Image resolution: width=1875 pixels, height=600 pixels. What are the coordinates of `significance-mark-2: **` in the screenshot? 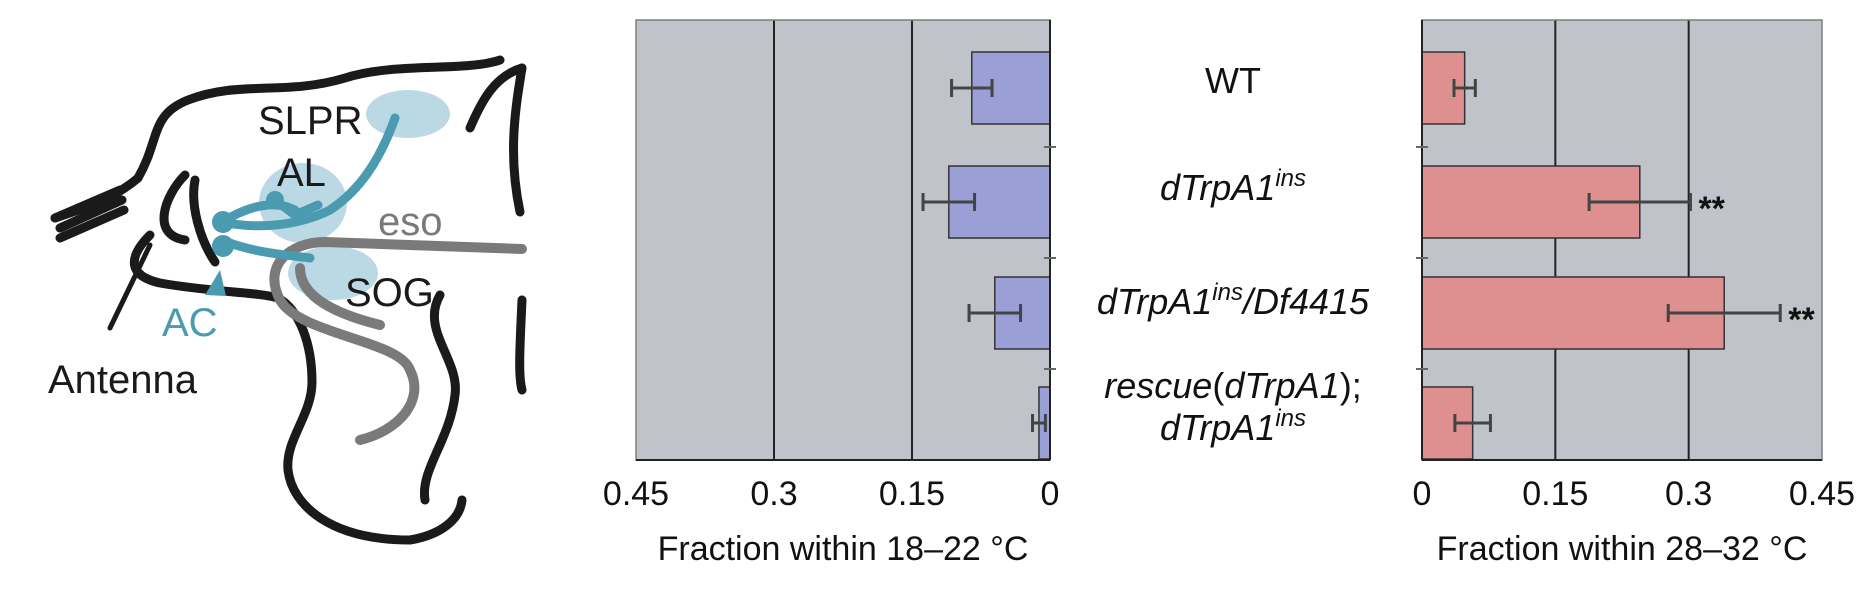 It's located at (1711, 209).